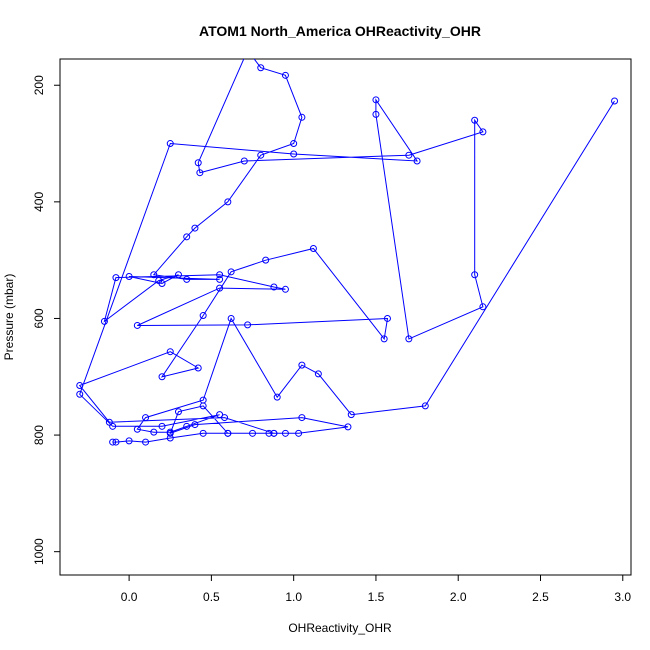 The image size is (650, 650). I want to click on y-tick-label: 600, so click(39, 318).